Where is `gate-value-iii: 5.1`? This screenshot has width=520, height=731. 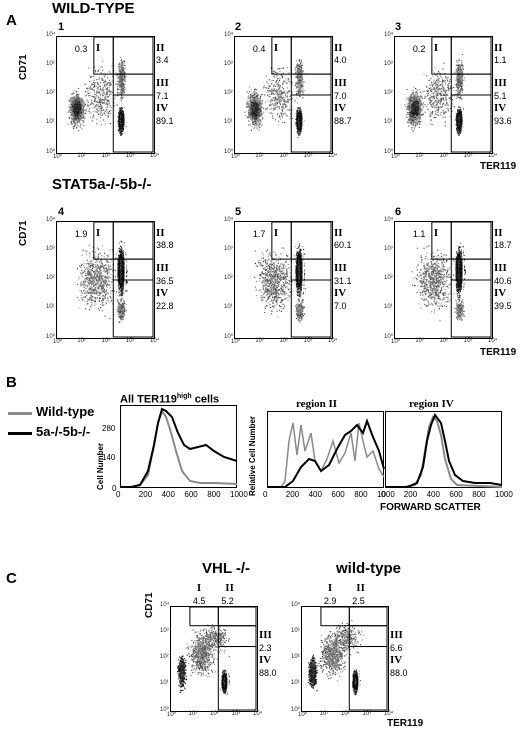 gate-value-iii: 5.1 is located at coordinates (500, 96).